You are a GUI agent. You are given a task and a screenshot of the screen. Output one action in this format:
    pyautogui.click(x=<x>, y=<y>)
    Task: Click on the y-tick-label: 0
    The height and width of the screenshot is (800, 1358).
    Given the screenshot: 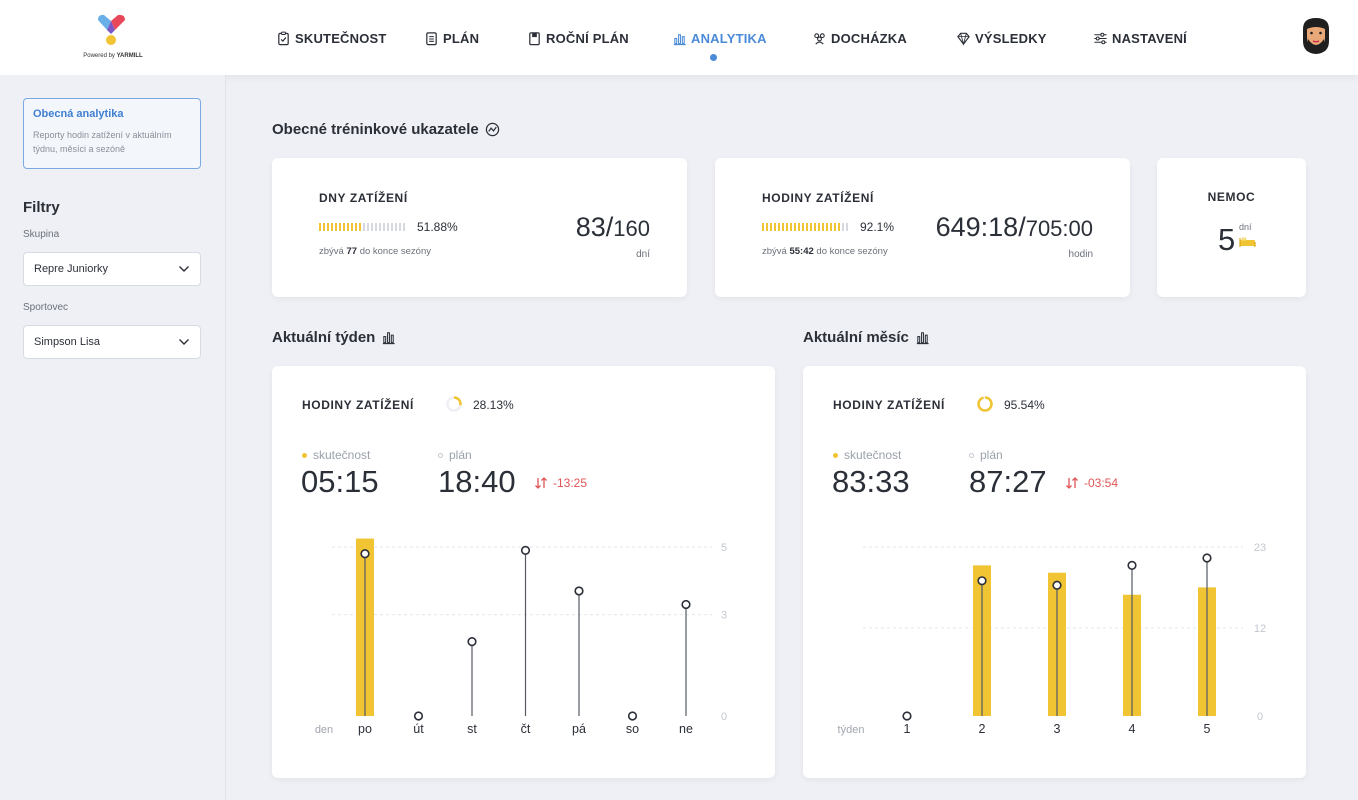 What is the action you would take?
    pyautogui.click(x=1260, y=717)
    